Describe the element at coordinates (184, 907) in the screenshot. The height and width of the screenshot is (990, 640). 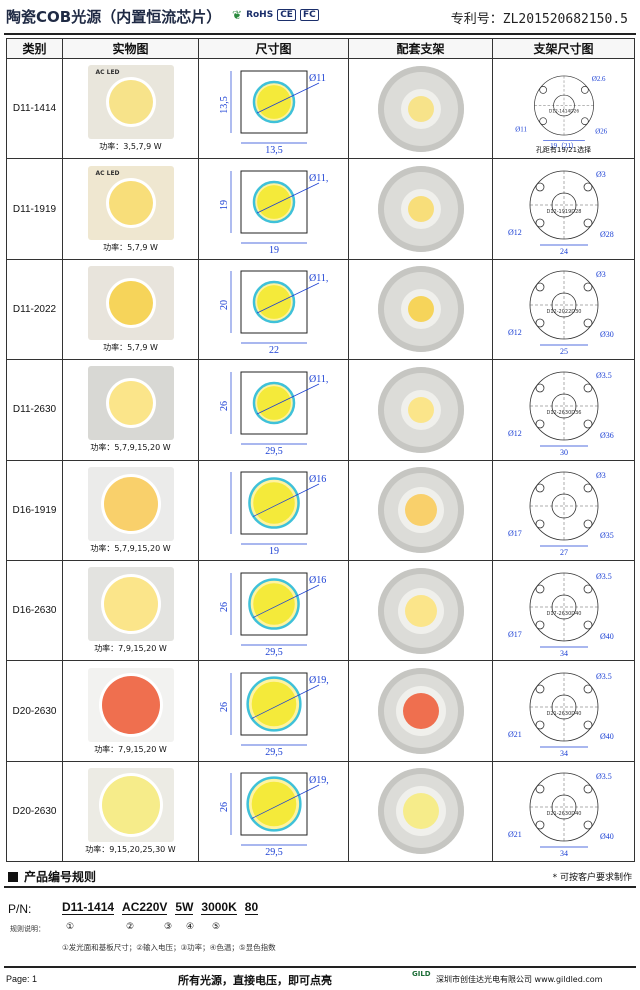
I see `pn-part: 5W` at that location.